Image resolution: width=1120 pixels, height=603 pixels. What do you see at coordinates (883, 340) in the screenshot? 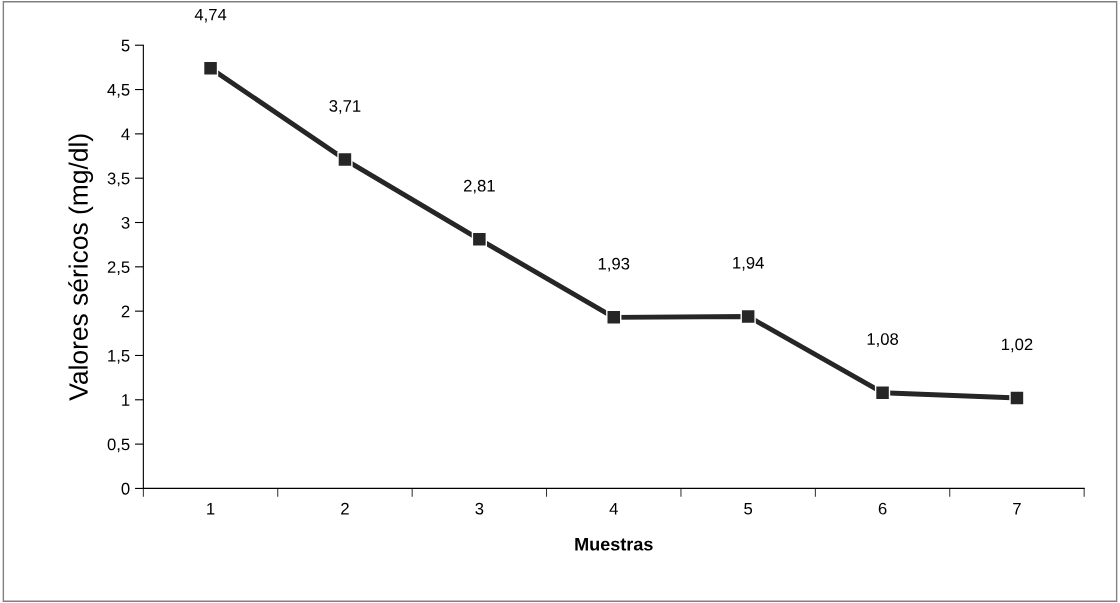
I see `data-label: 1,08` at bounding box center [883, 340].